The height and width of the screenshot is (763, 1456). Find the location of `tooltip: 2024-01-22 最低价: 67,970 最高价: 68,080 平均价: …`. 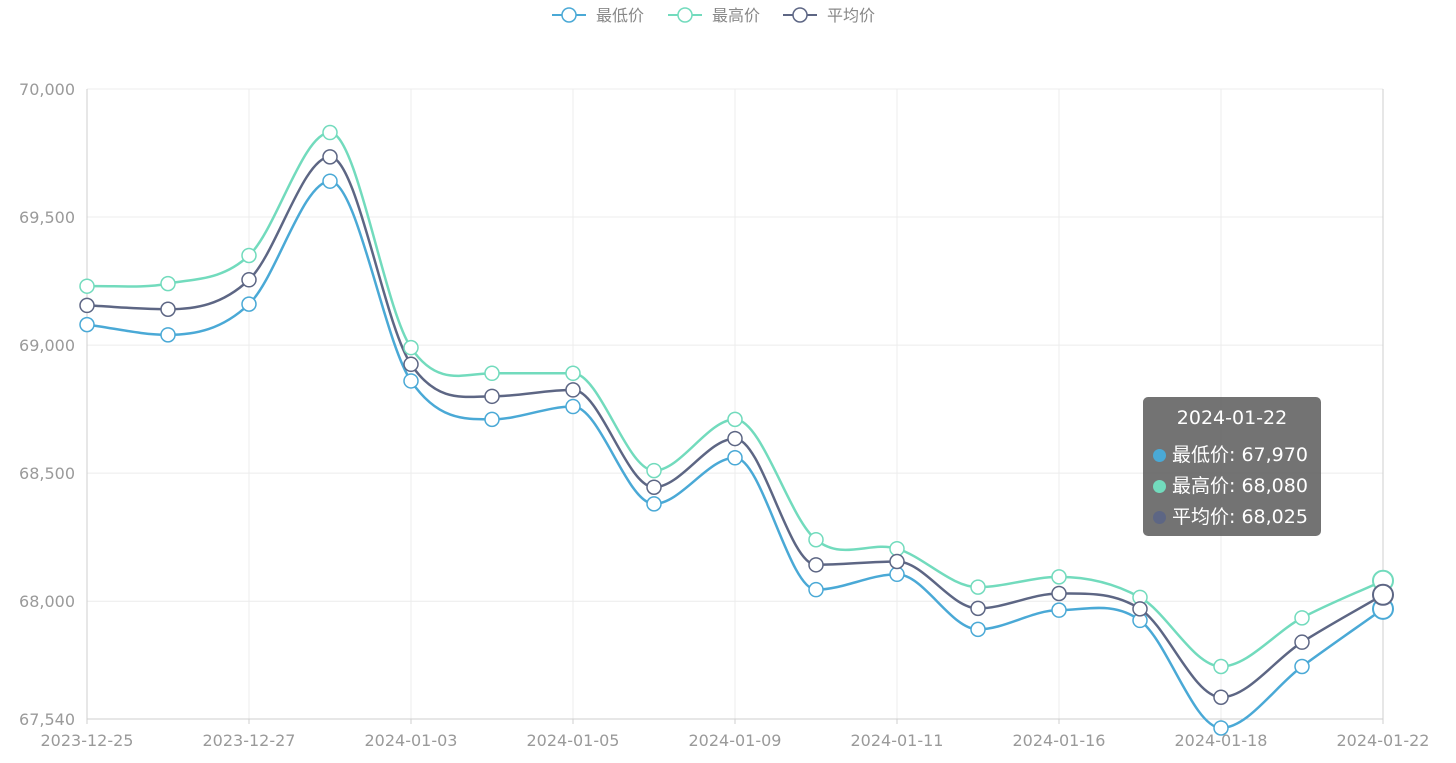

tooltip: 2024-01-22 最低价: 67,970 最高价: 68,080 平均价: … is located at coordinates (1232, 466).